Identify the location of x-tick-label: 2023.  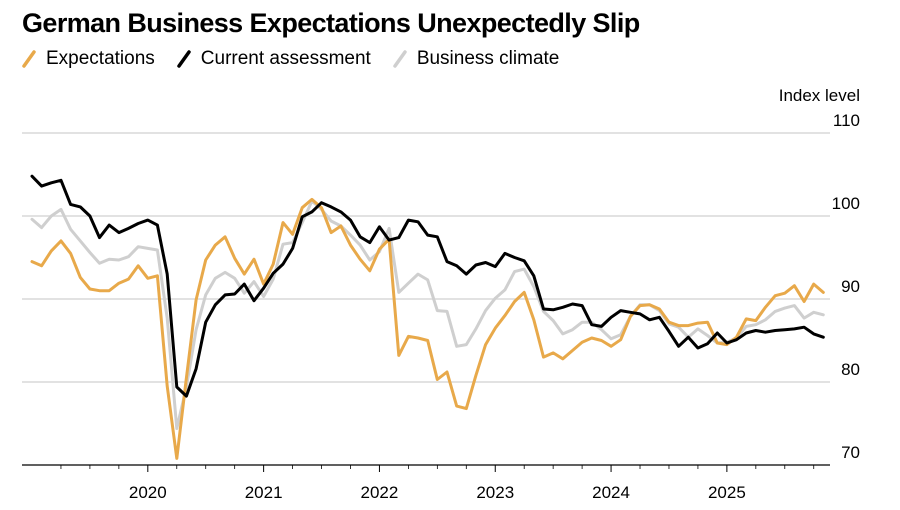
(495, 492).